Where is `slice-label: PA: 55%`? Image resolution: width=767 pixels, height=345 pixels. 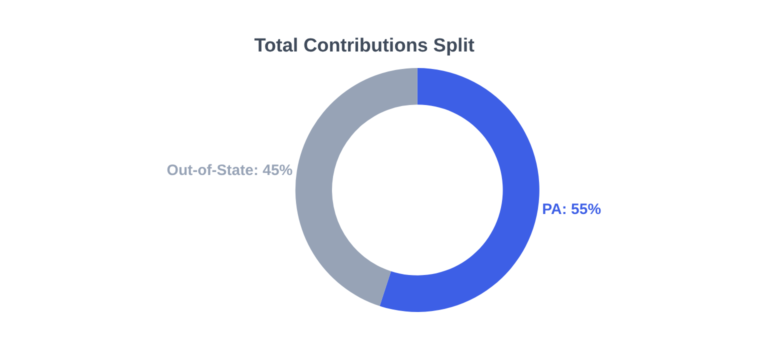
slice-label: PA: 55% is located at coordinates (572, 209).